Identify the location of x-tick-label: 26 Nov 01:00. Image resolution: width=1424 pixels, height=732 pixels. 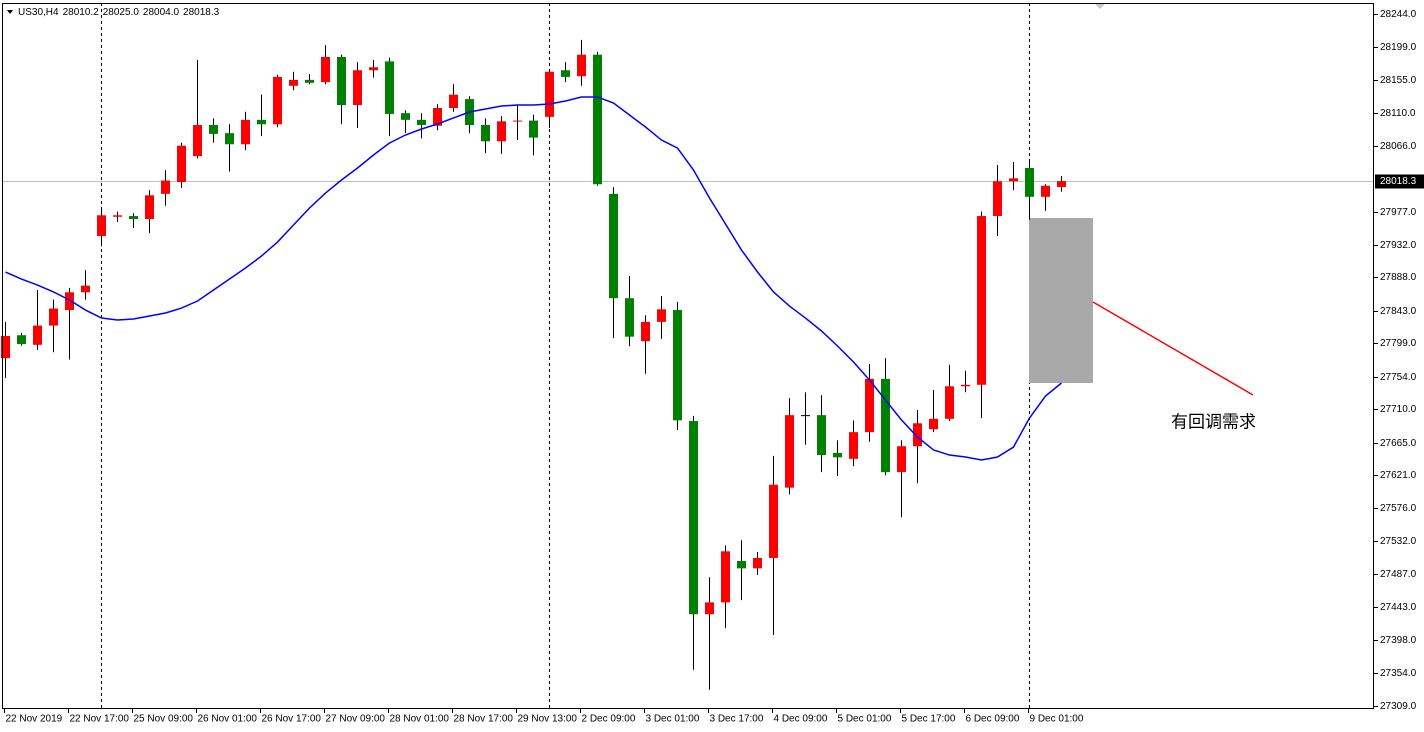
(228, 719).